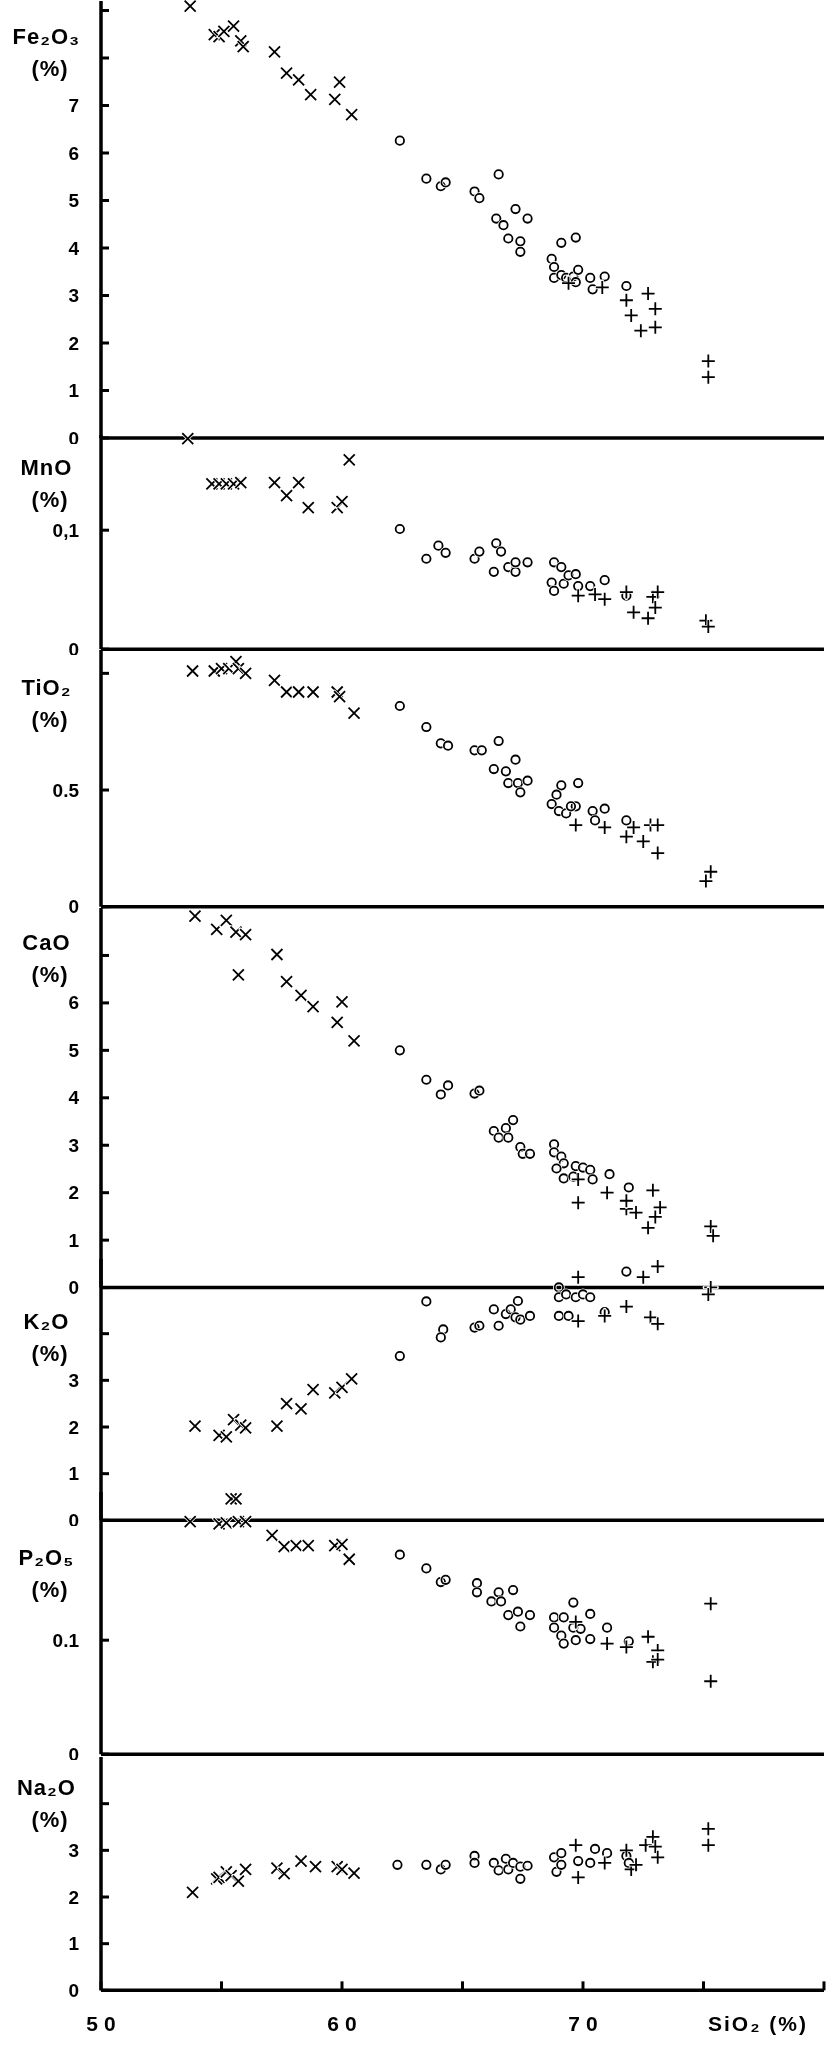 The width and height of the screenshot is (839, 2056). Describe the element at coordinates (50, 1337) in the screenshot. I see `y-axis-title: K₂O (%)` at that location.